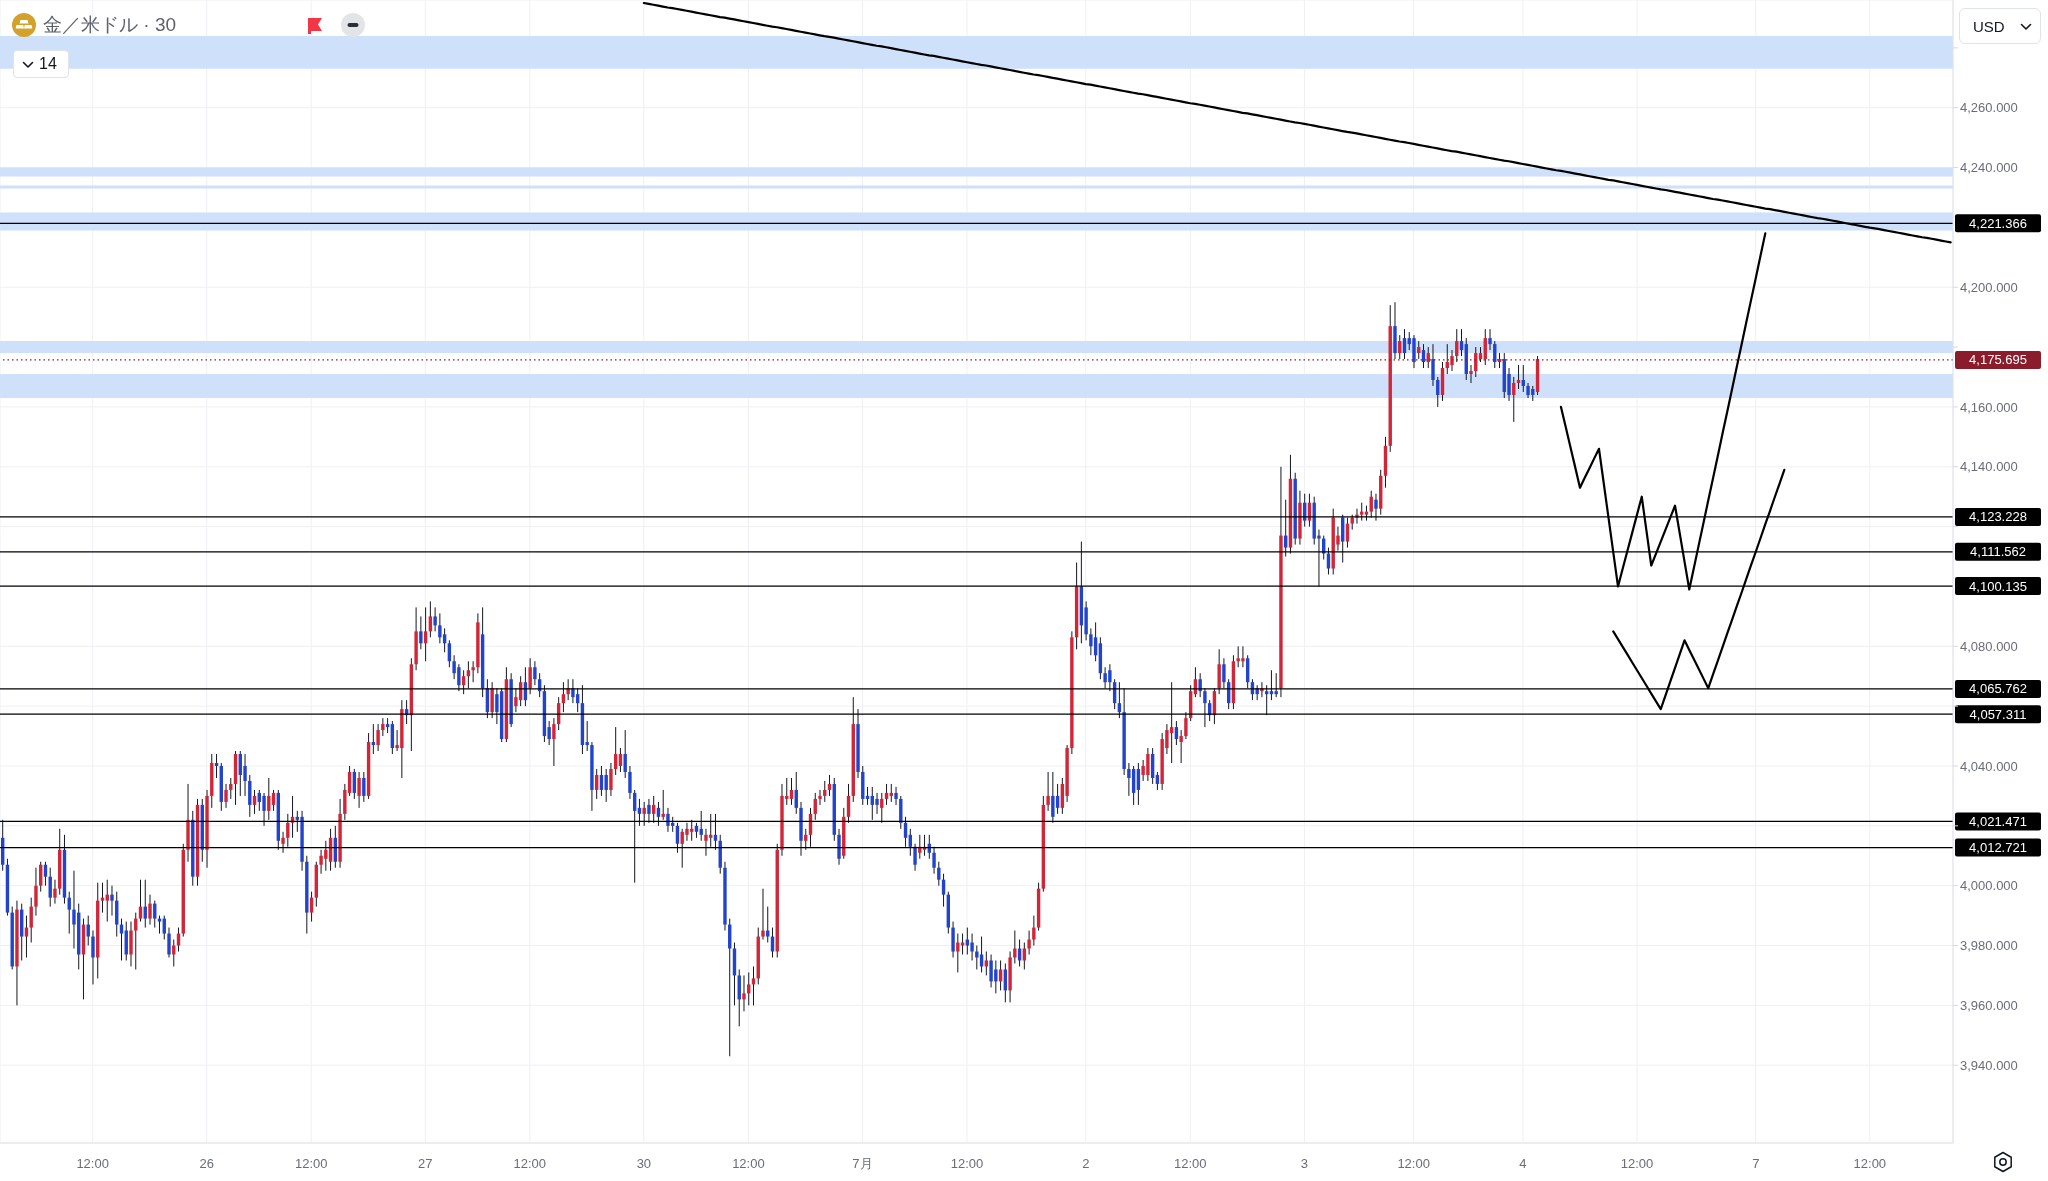 The width and height of the screenshot is (2048, 1181). What do you see at coordinates (1998, 552) in the screenshot?
I see `ref-line-label: 4,111.562` at bounding box center [1998, 552].